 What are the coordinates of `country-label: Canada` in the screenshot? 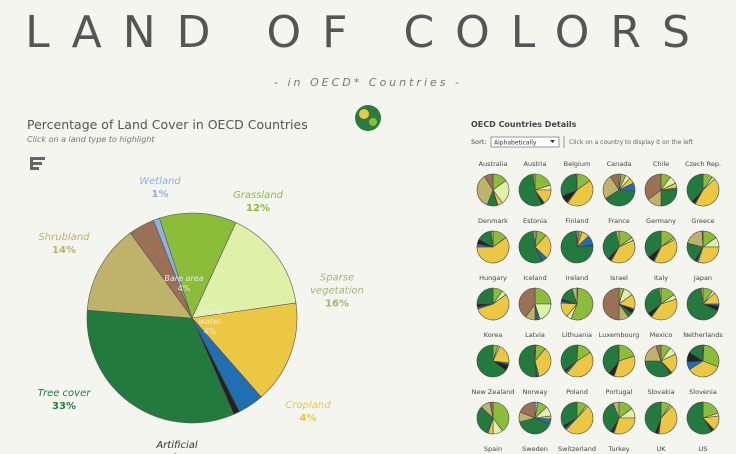 It's located at (619, 164).